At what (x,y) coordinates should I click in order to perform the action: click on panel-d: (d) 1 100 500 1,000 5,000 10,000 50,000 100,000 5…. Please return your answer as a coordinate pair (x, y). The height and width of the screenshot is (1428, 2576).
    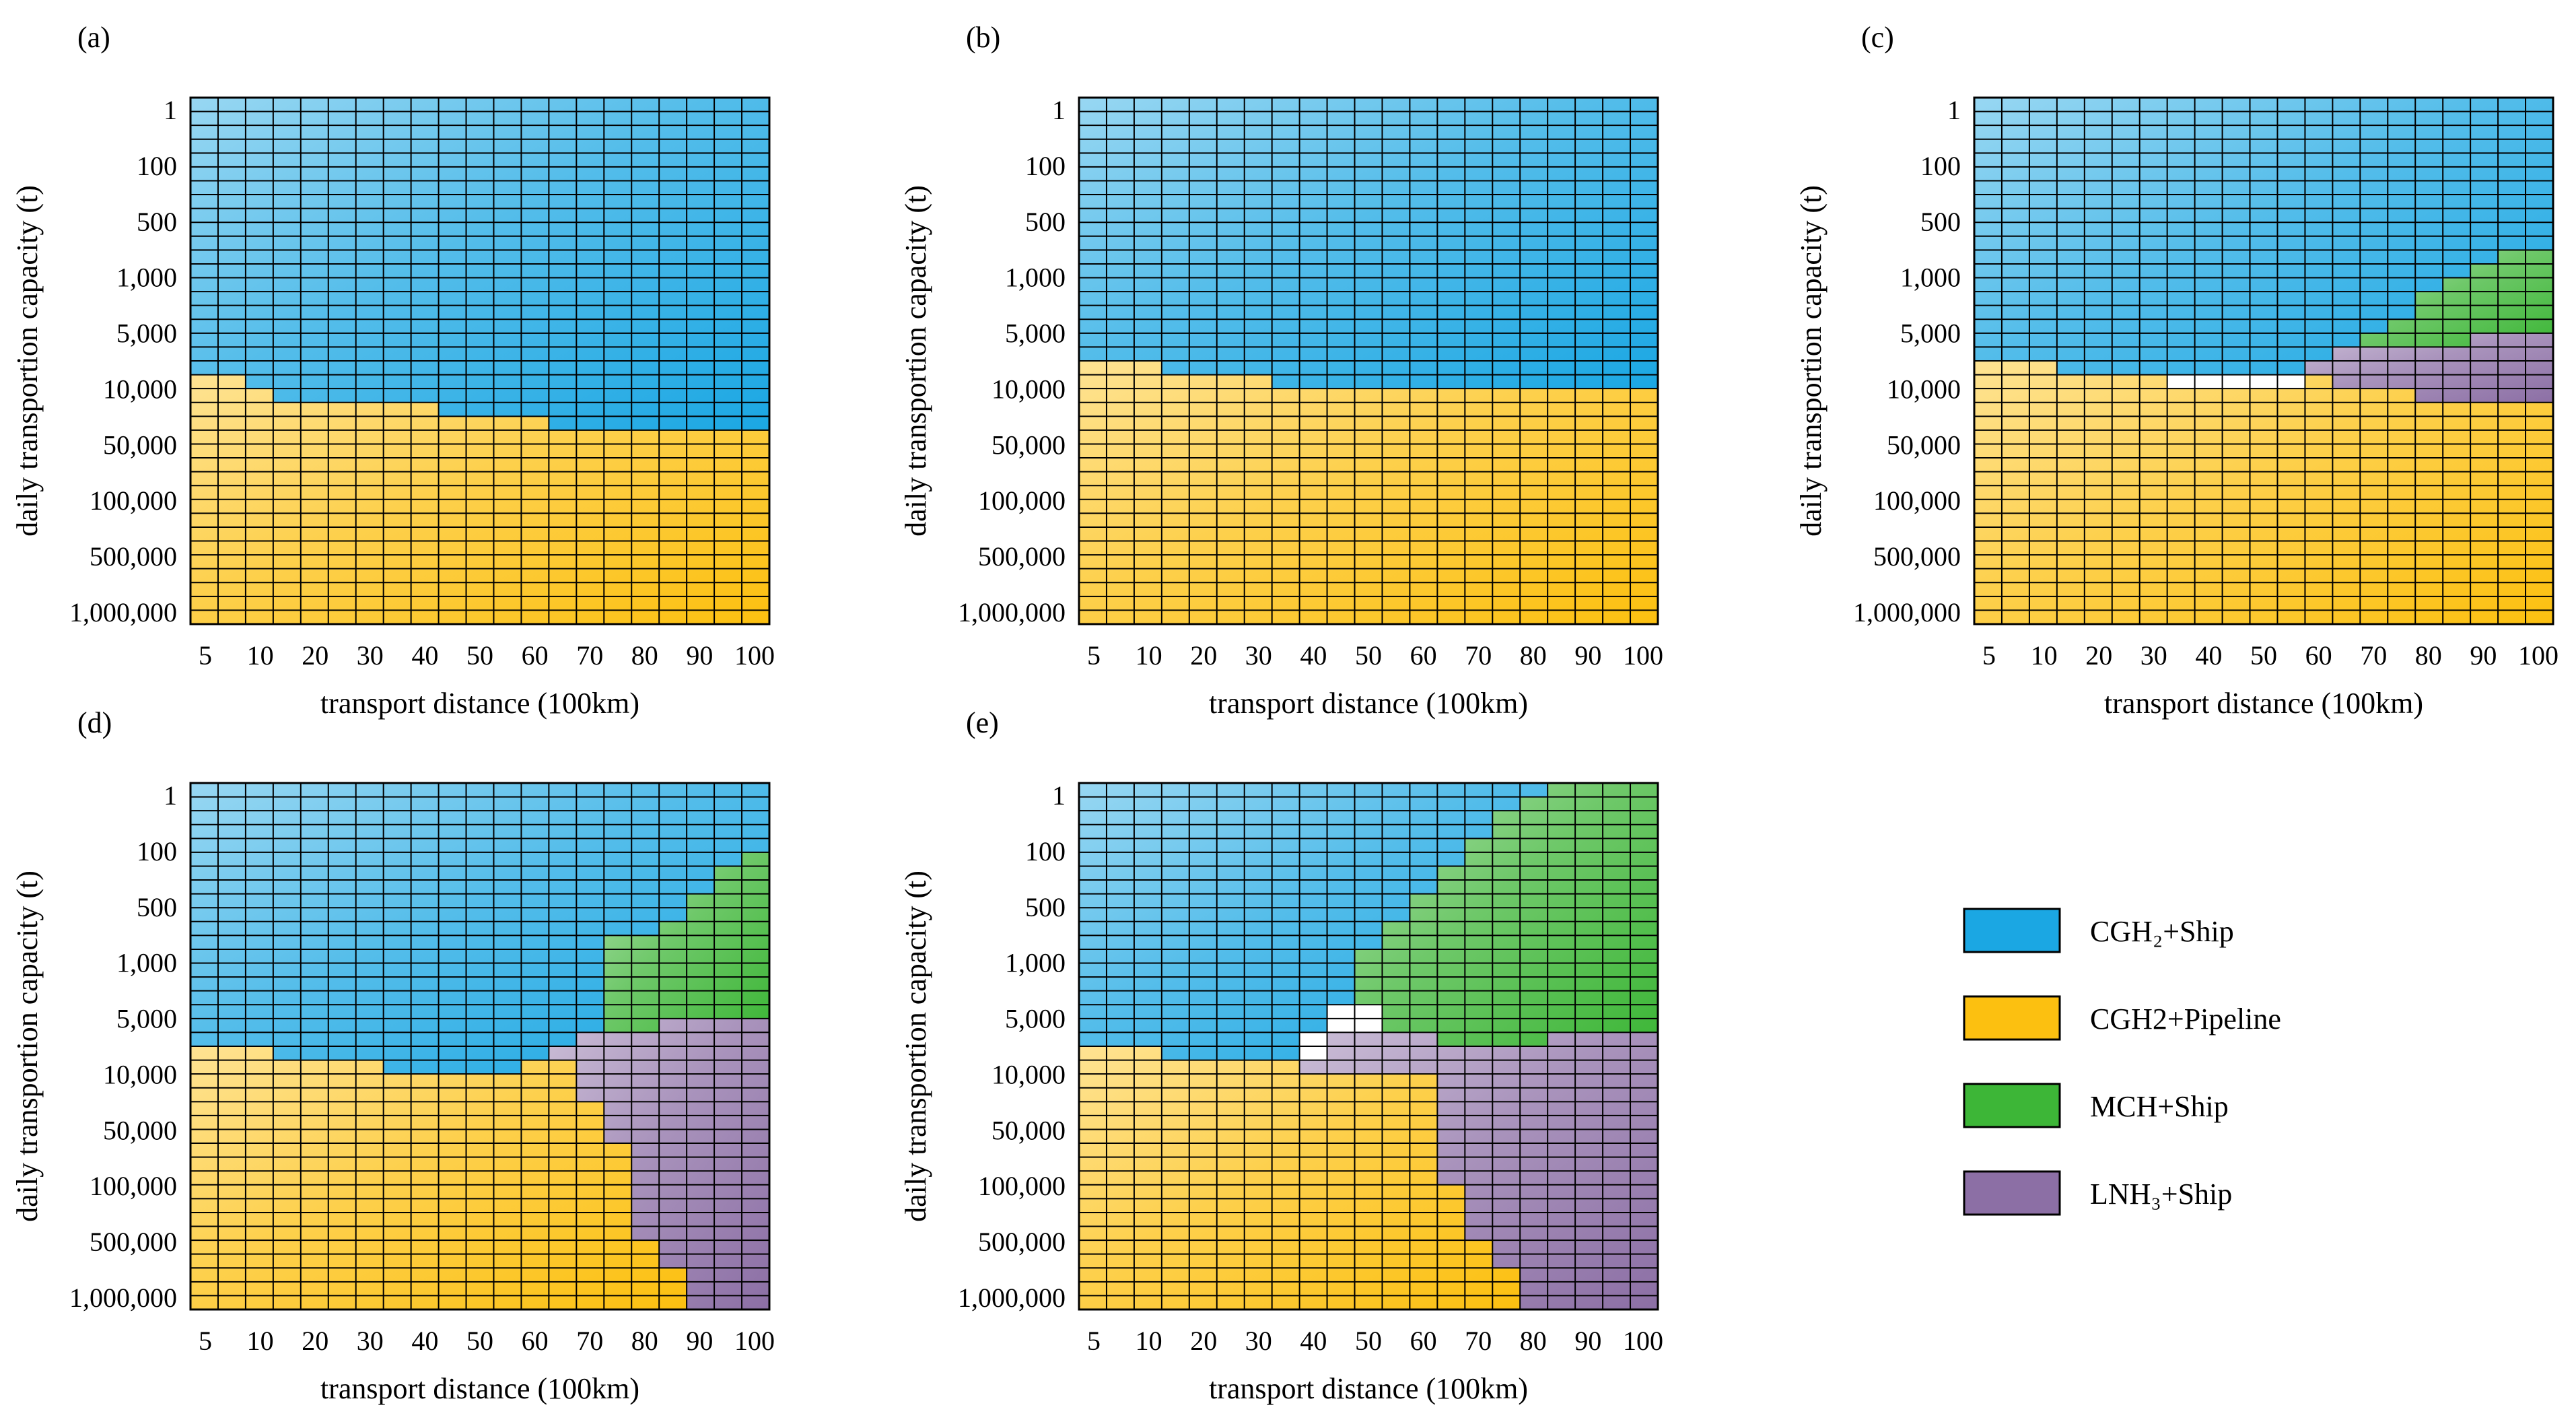
    Looking at the image, I should click on (393, 1056).